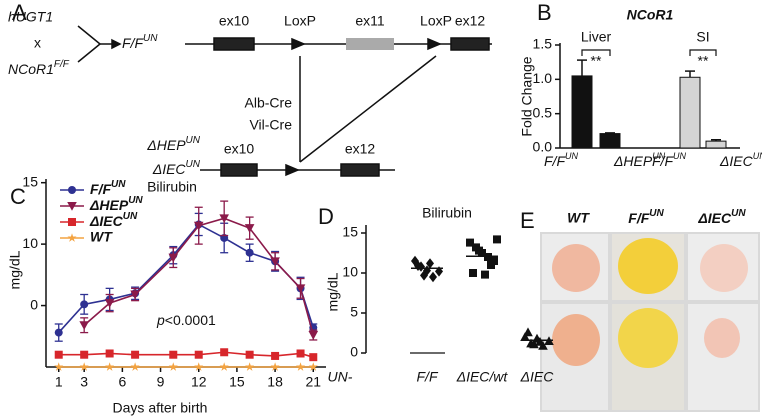 This screenshot has width=762, height=419. I want to click on label-superscript: F/F, so click(62, 64).